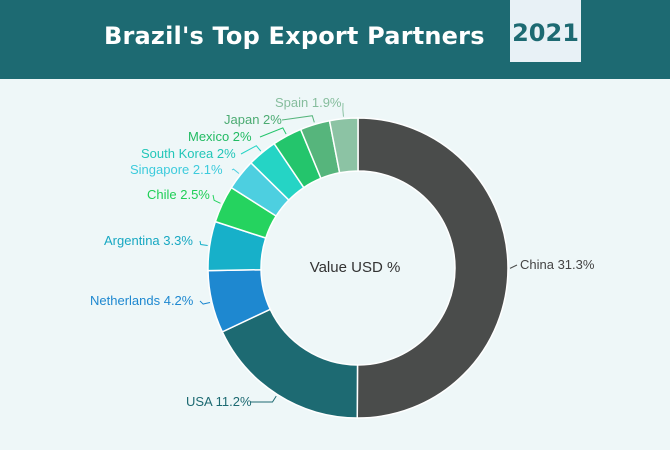  I want to click on leader-singapore, so click(235, 171).